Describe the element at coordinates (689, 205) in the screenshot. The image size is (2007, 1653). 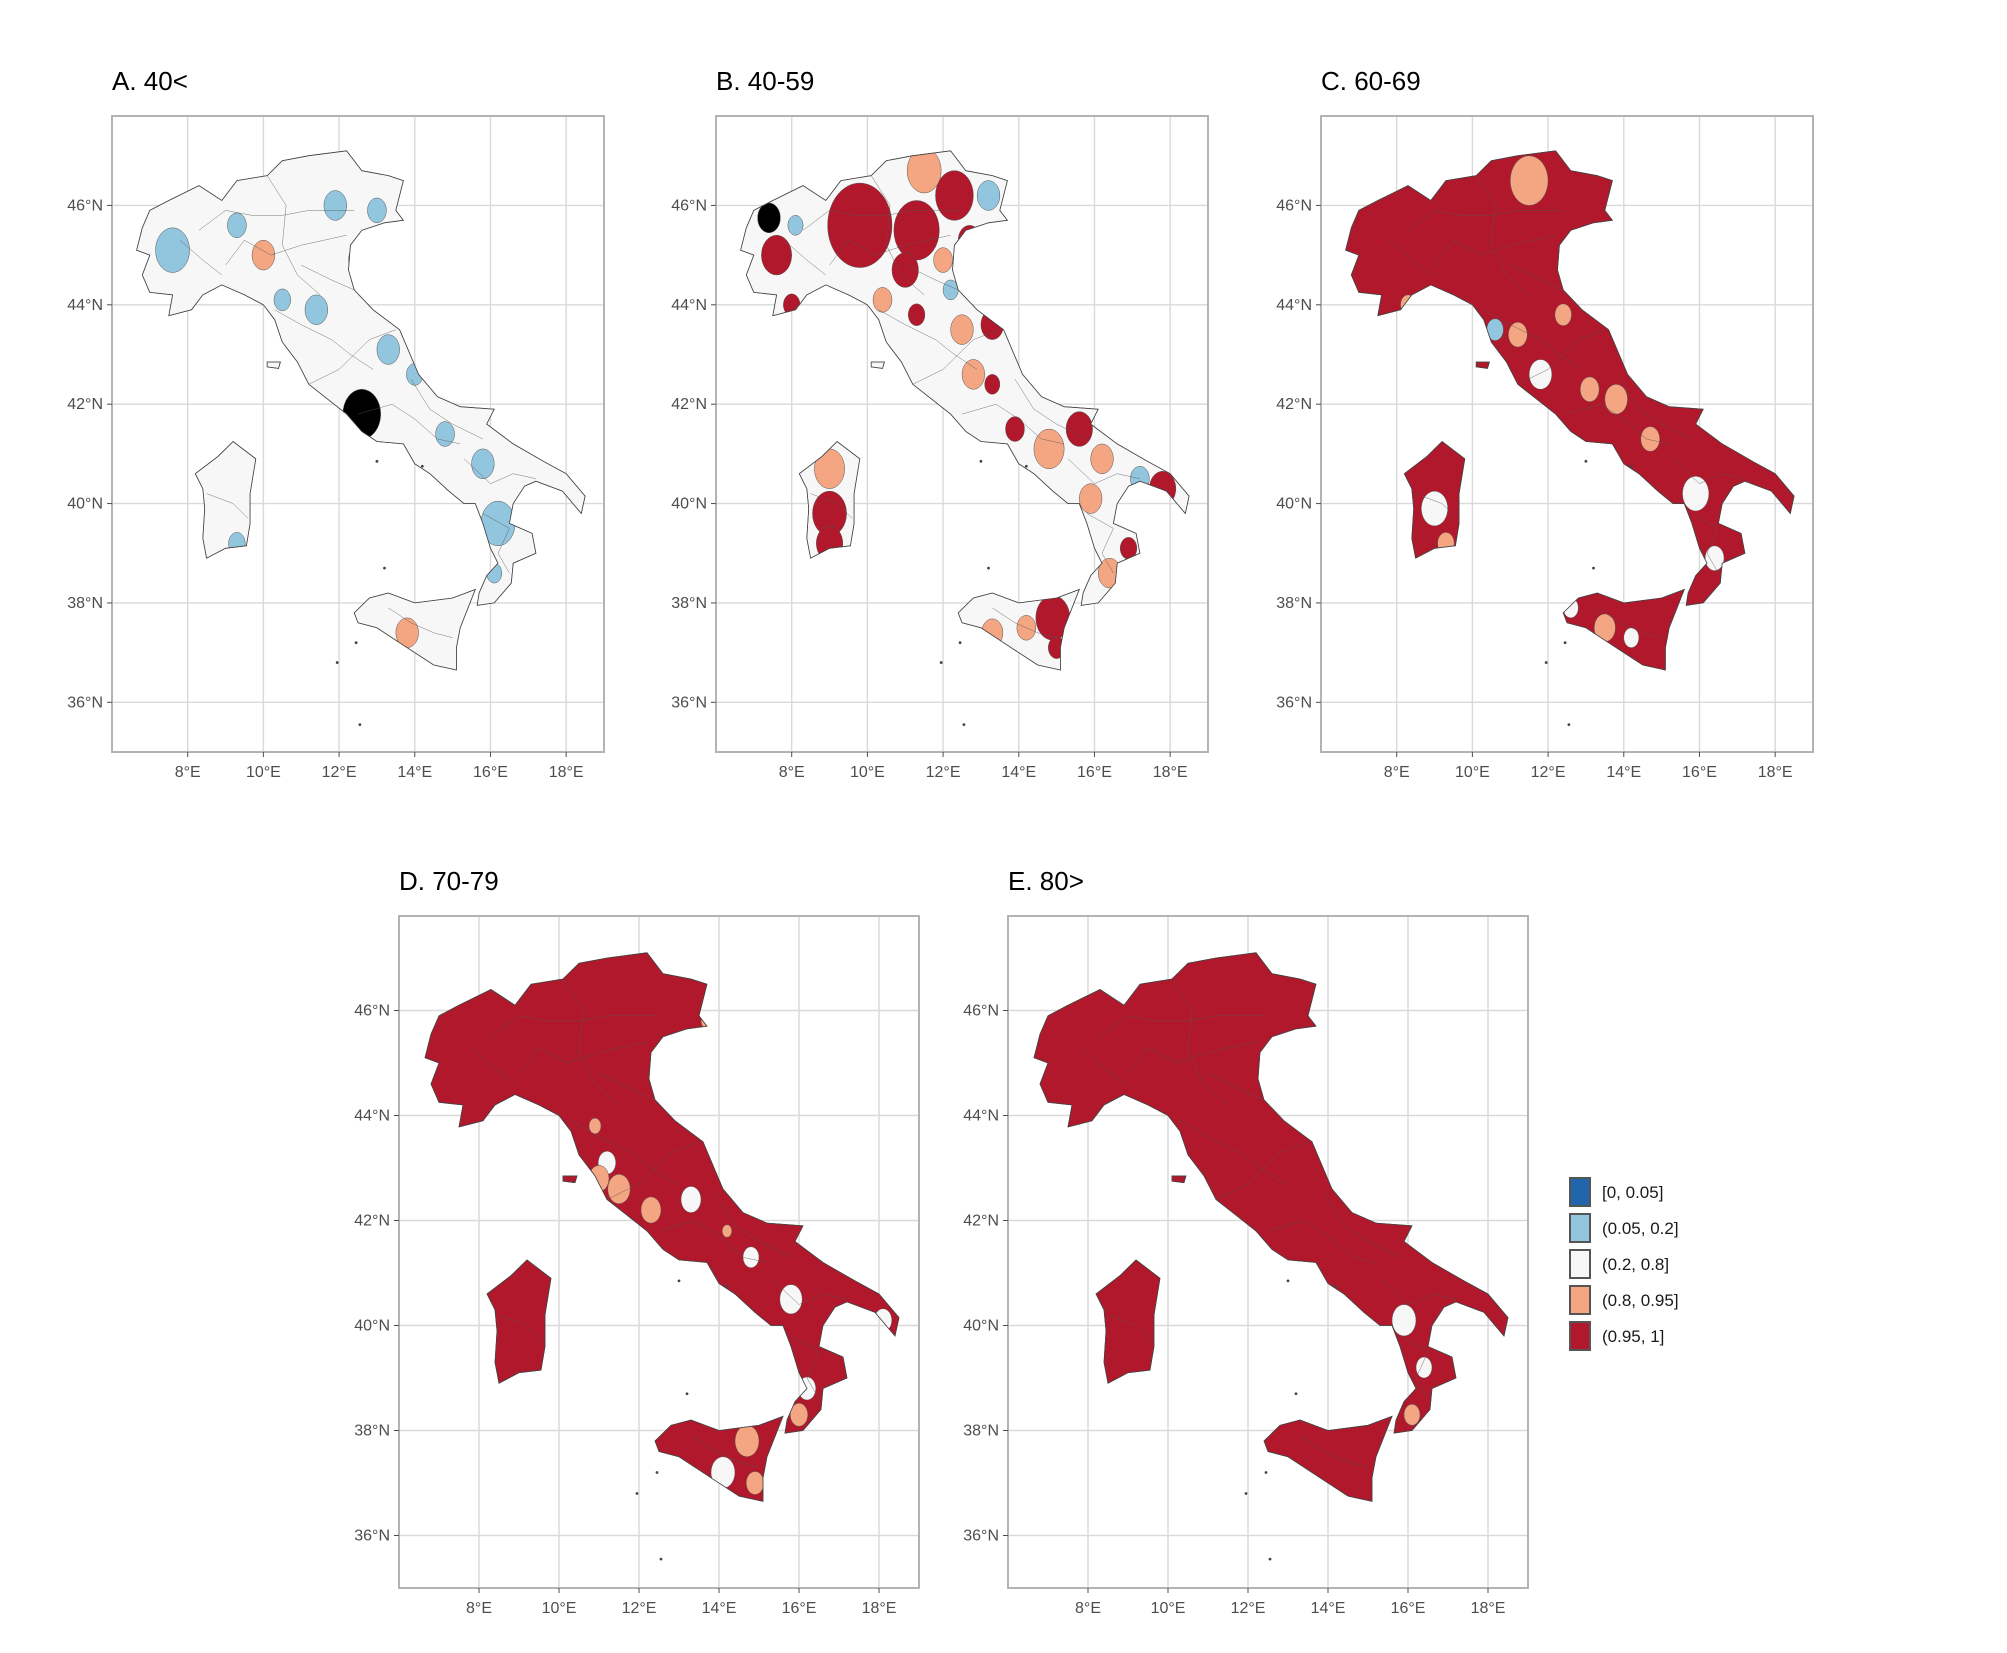
I see `y-tick-label: 46°N` at that location.